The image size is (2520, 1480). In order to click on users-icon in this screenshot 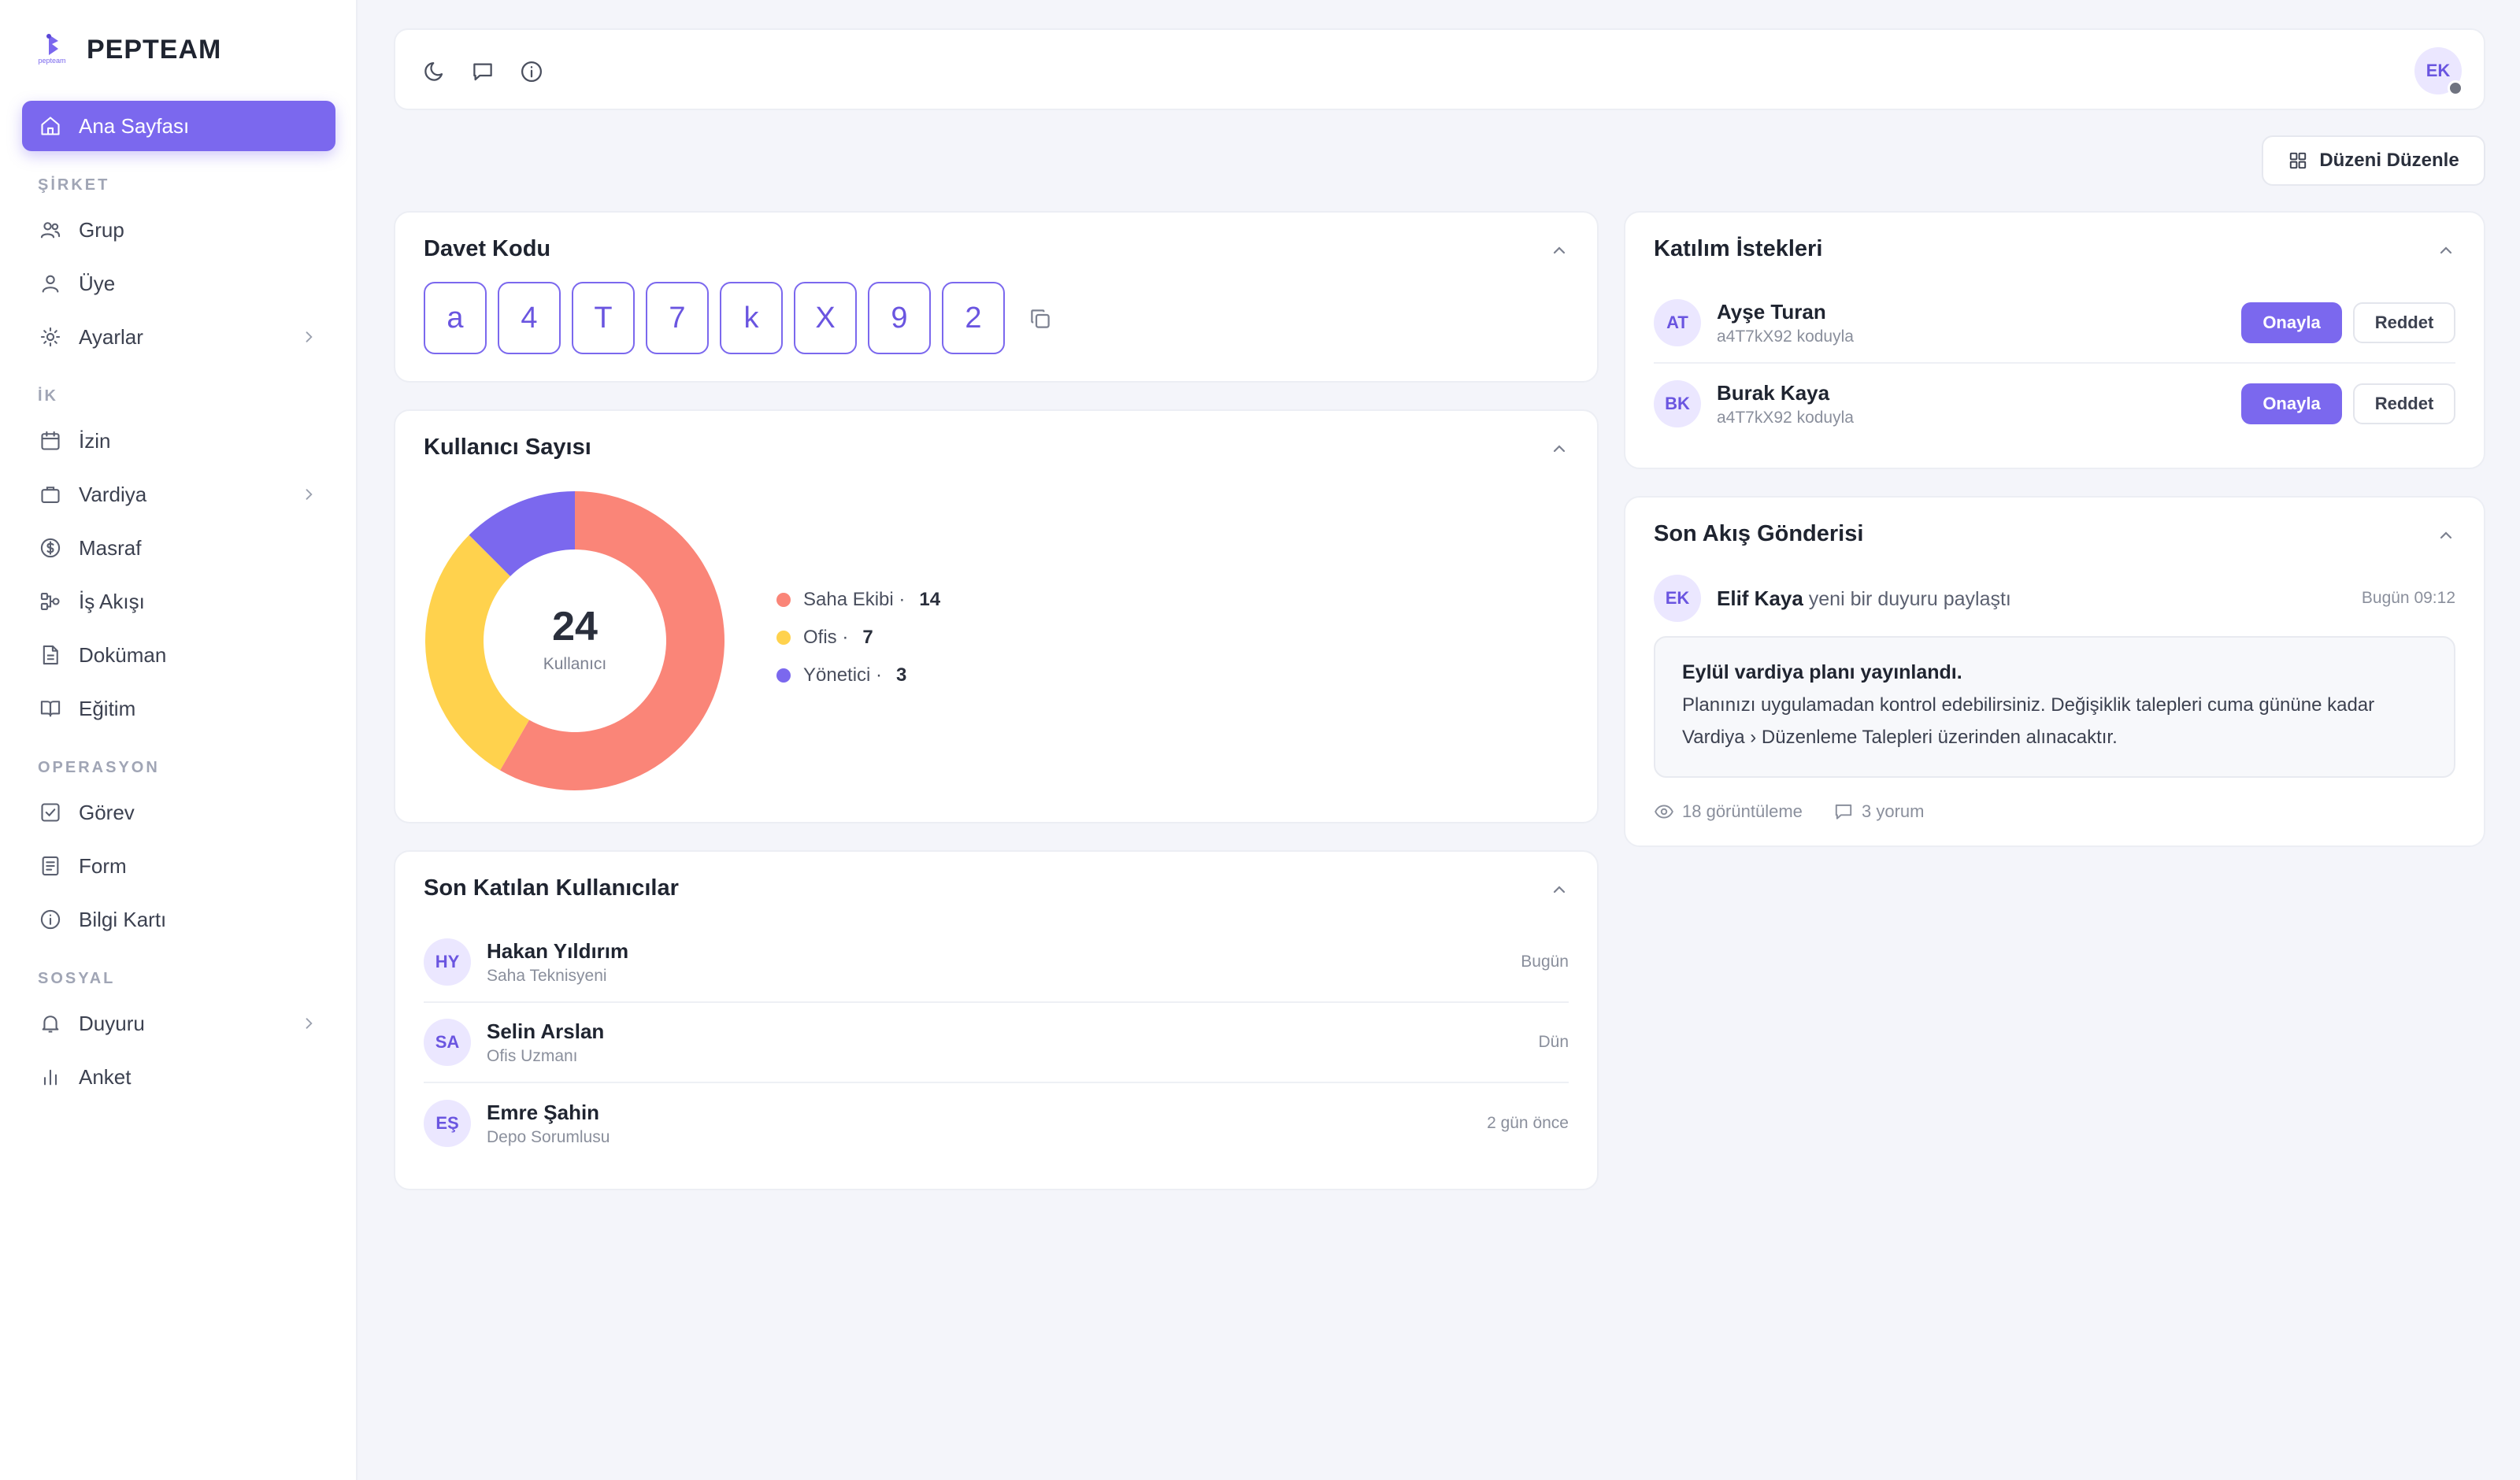, I will do `click(50, 230)`.